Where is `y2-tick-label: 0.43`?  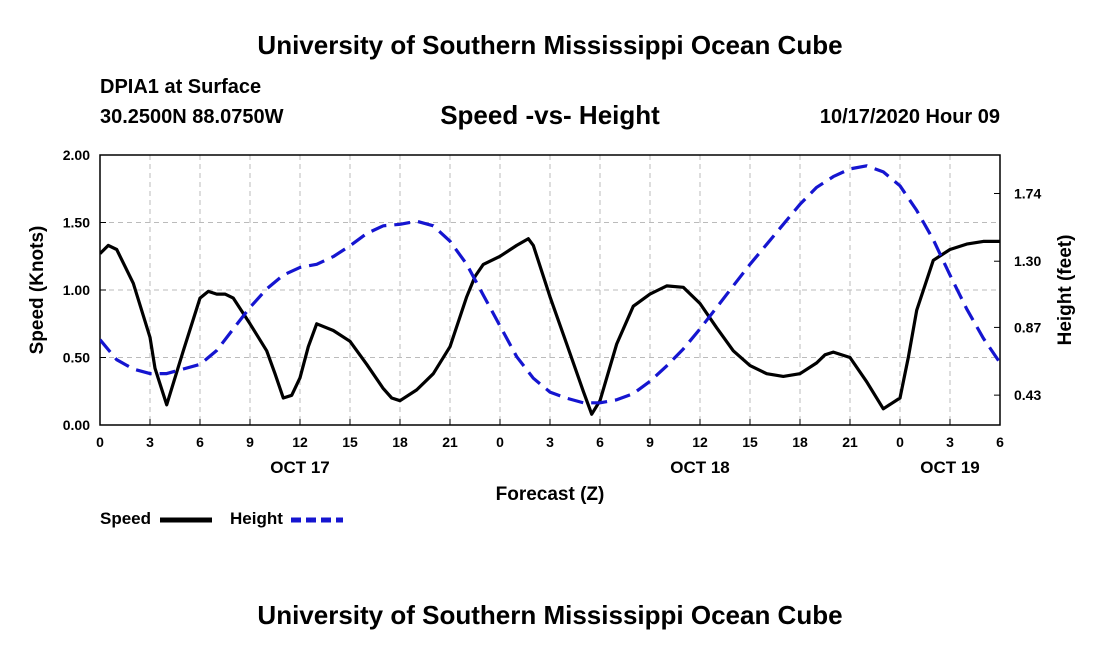 y2-tick-label: 0.43 is located at coordinates (1027, 395).